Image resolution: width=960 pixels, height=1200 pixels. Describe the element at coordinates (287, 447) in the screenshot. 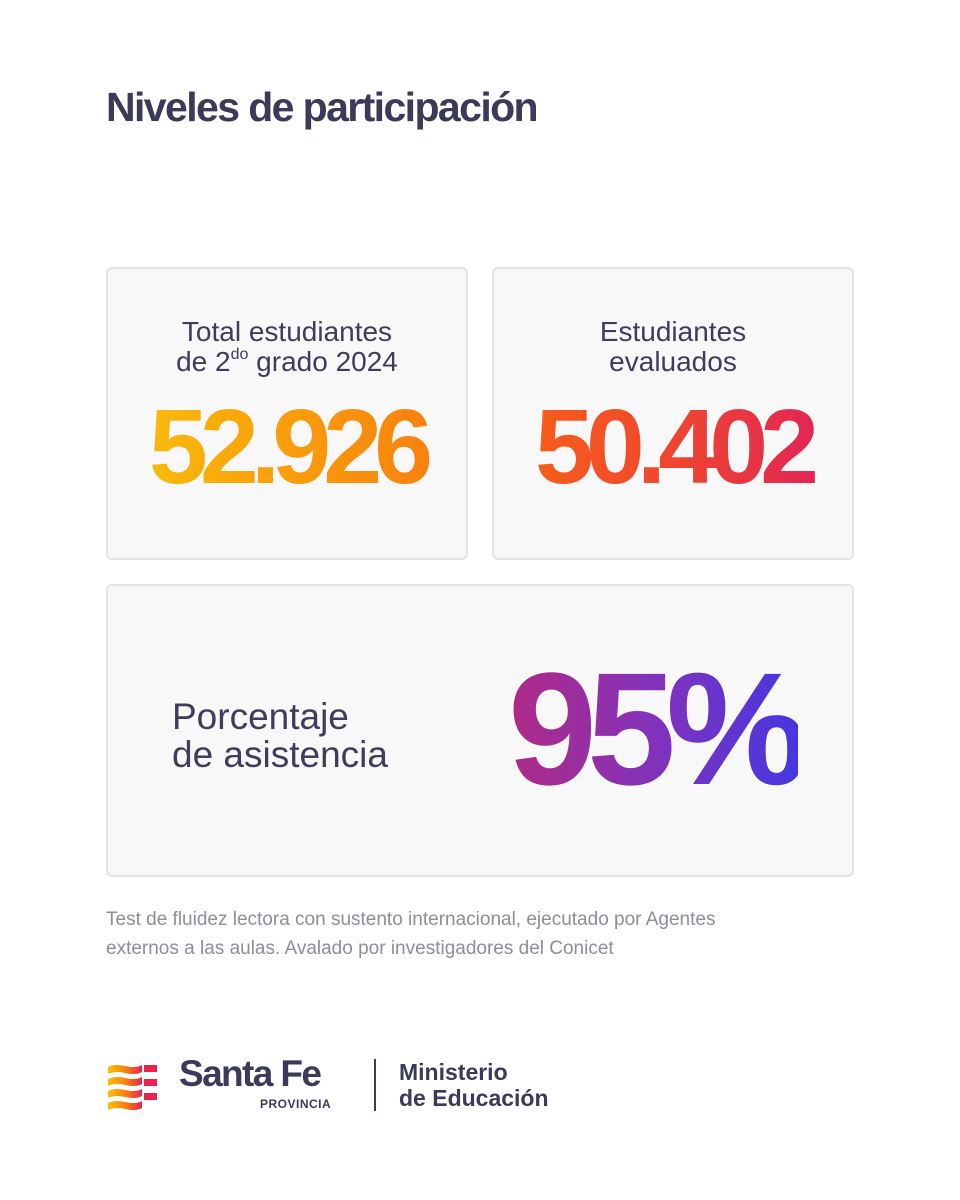

I see `total-students-value: 52.926` at that location.